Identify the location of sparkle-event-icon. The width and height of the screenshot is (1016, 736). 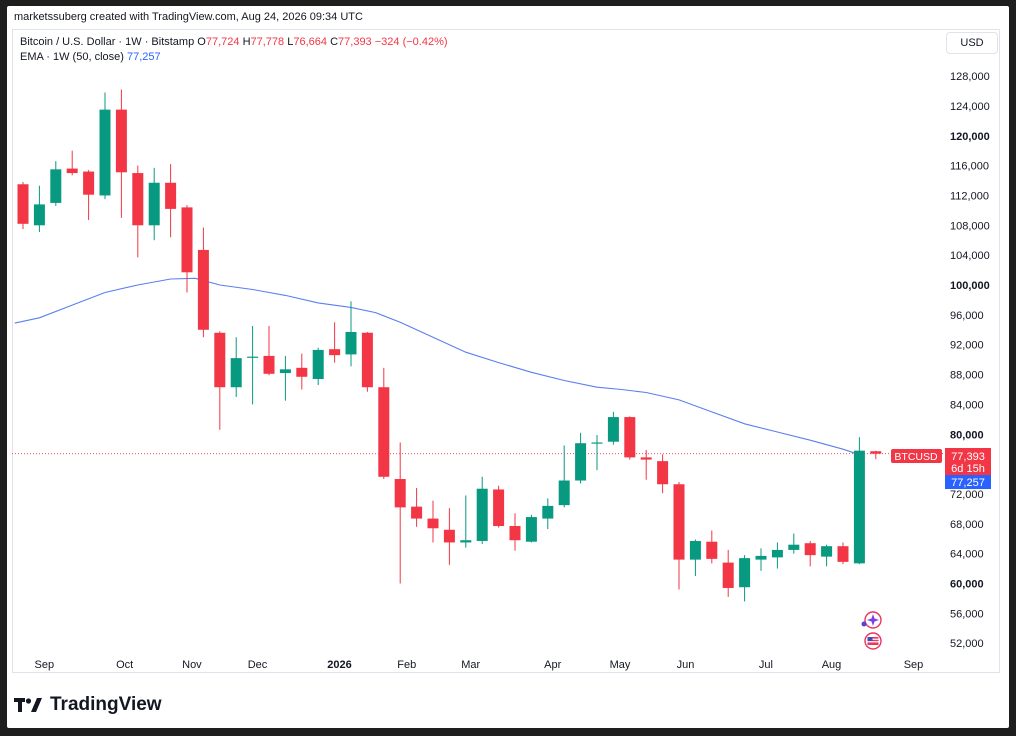
(871, 620).